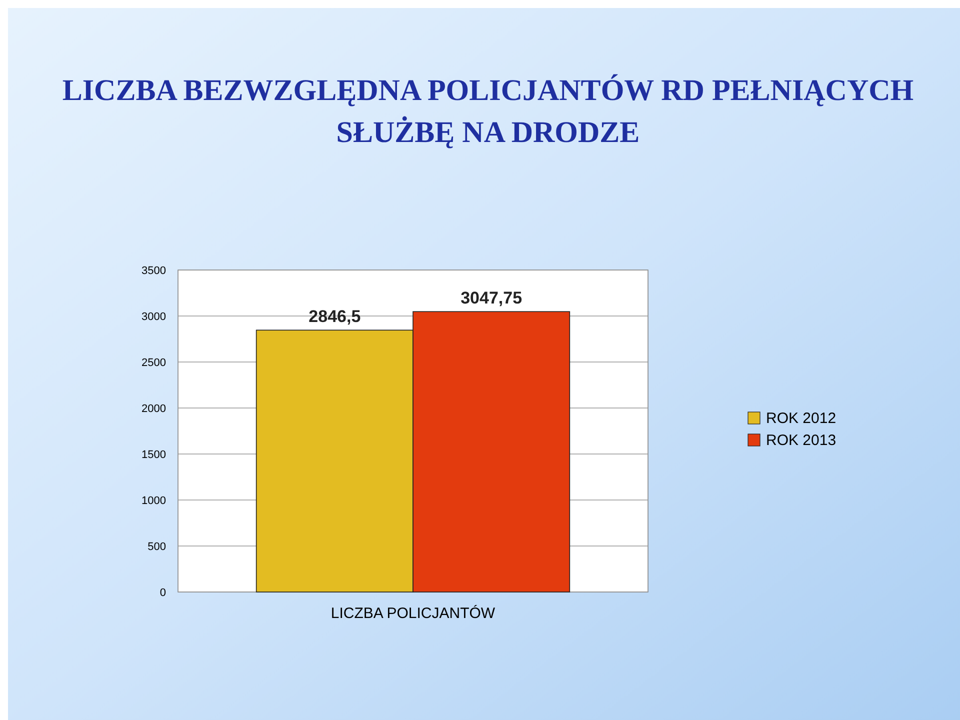  What do you see at coordinates (491, 298) in the screenshot?
I see `data-label: 3047,75` at bounding box center [491, 298].